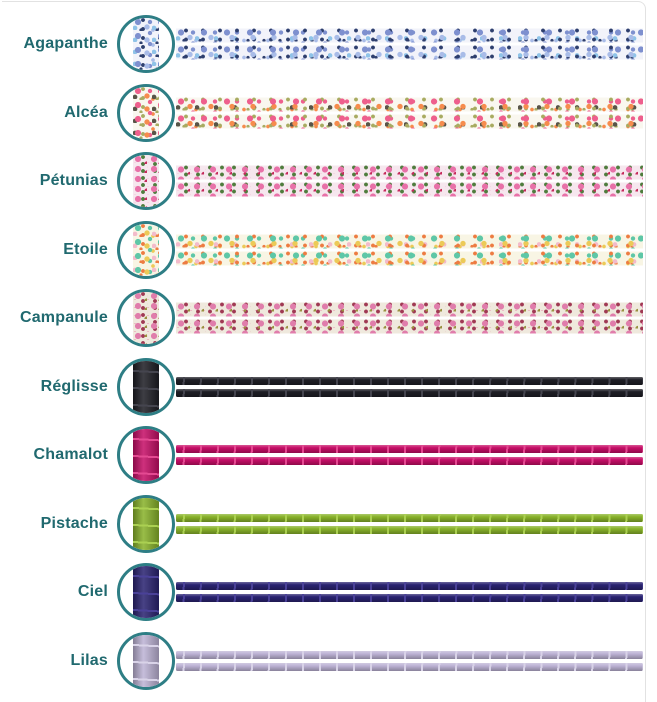  I want to click on product-row-reglisse: Réglisse, so click(328, 387).